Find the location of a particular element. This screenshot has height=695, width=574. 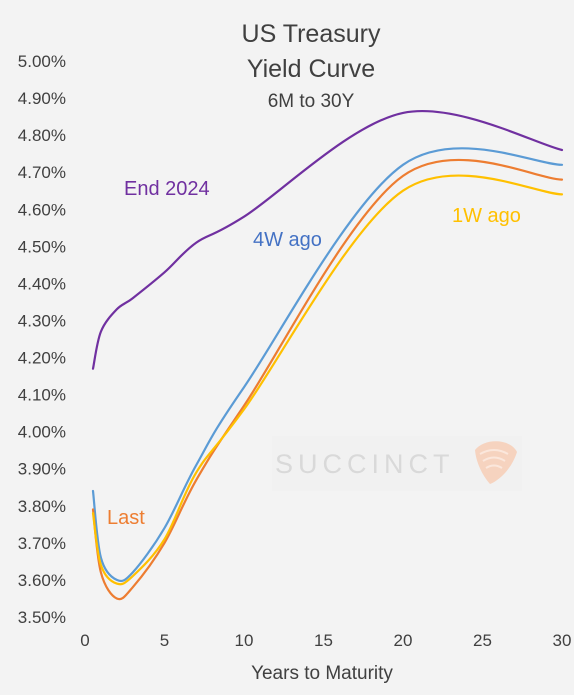

chart-title-line-1: US Treasury is located at coordinates (311, 34).